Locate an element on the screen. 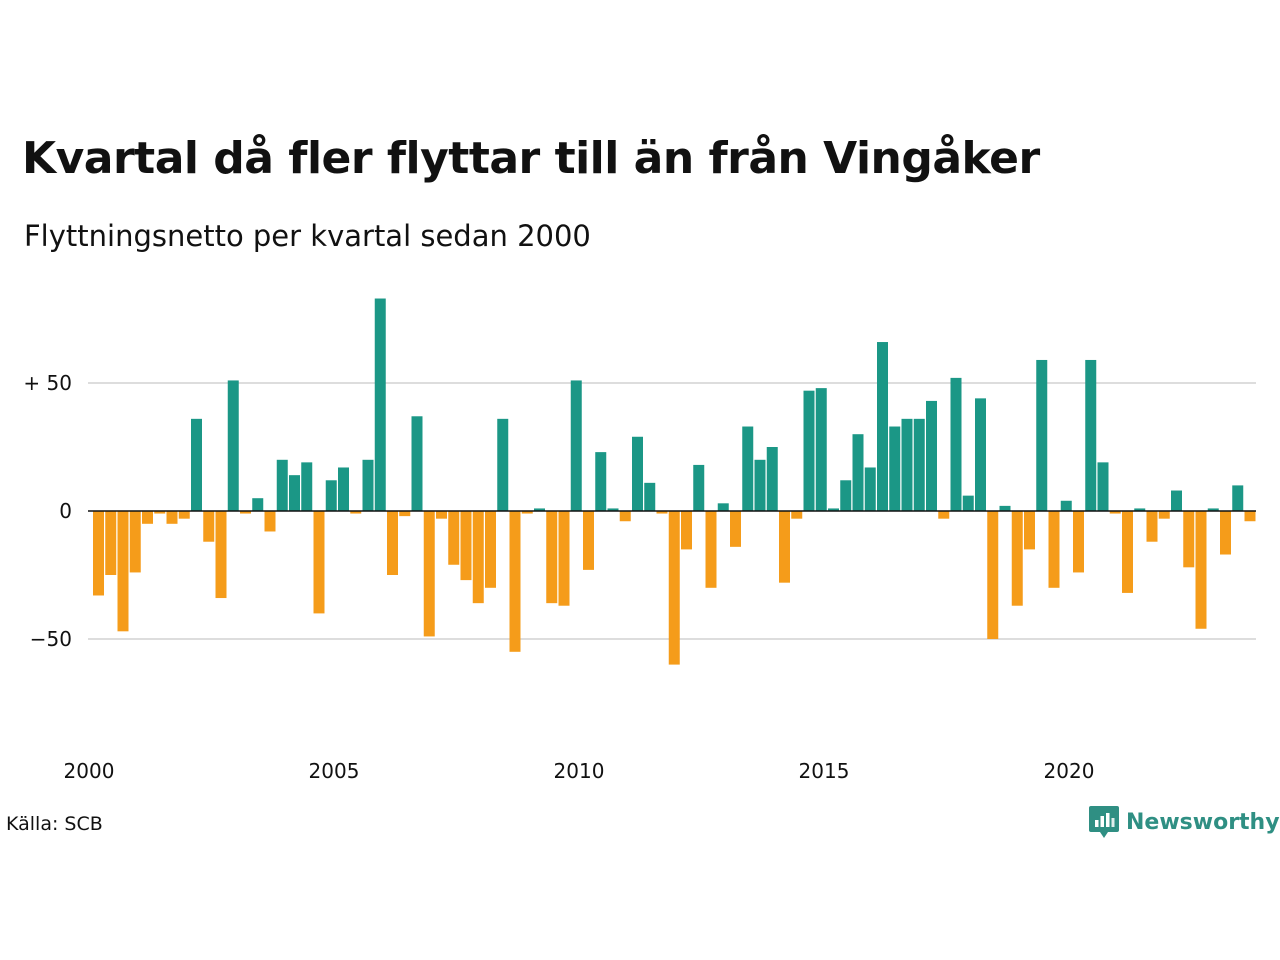  bar-2019-q3 is located at coordinates (1054, 549).